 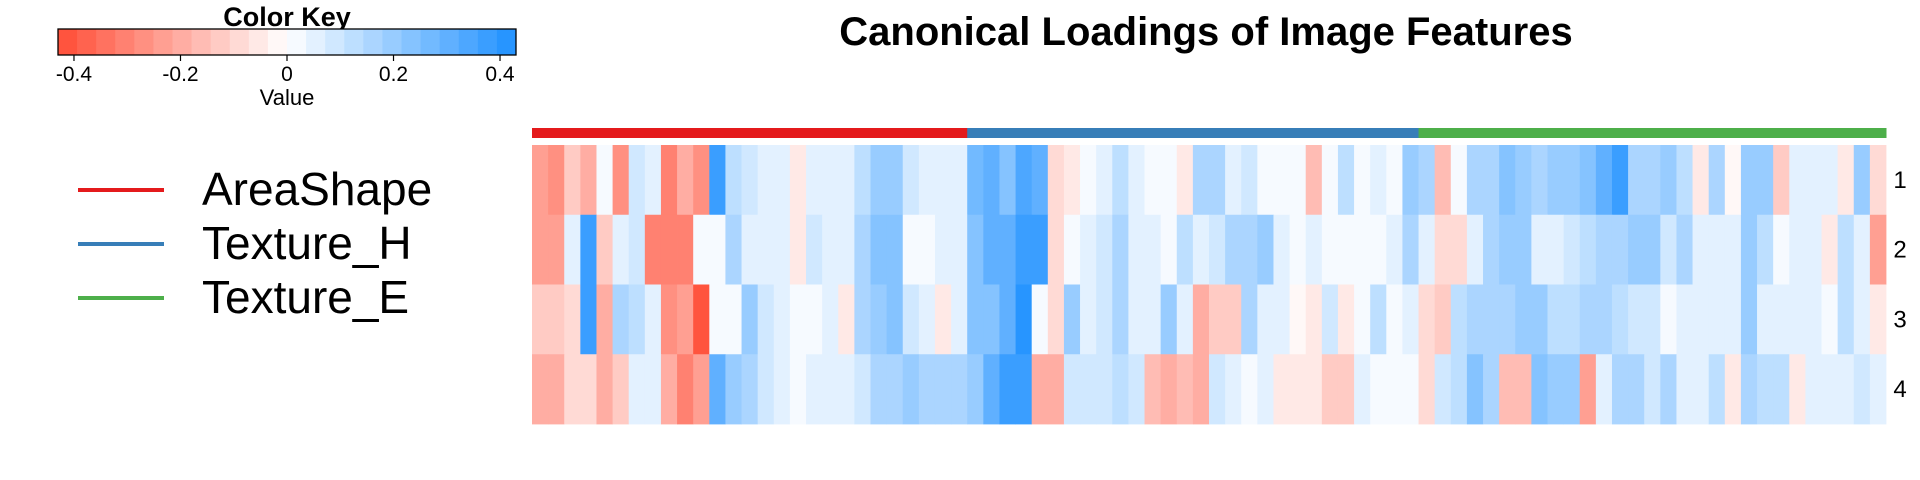 What do you see at coordinates (317, 189) in the screenshot?
I see `legend-label: AreaShape` at bounding box center [317, 189].